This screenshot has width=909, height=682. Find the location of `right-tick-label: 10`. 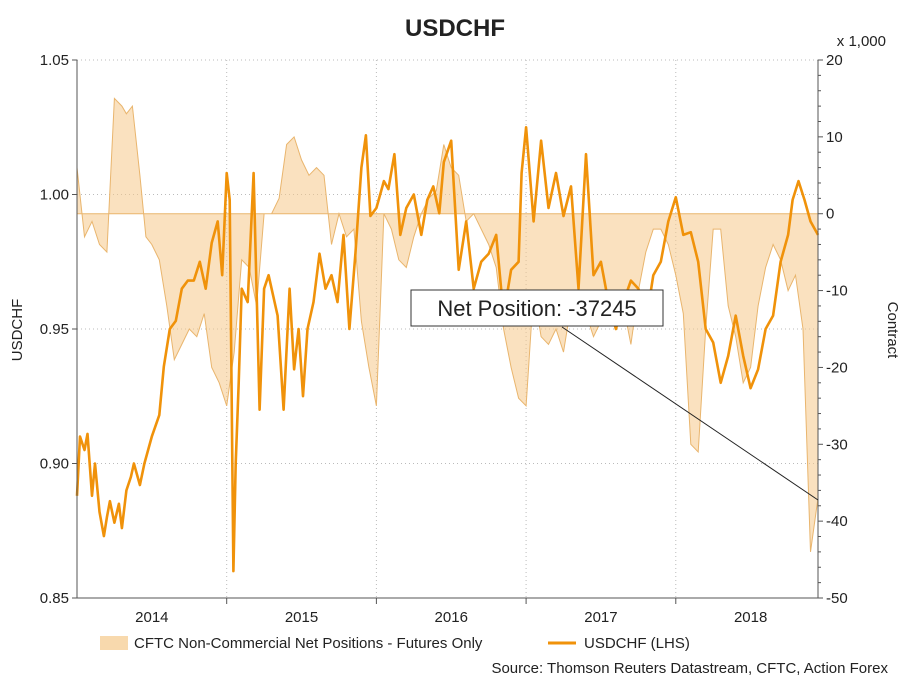

right-tick-label: 10 is located at coordinates (834, 137).